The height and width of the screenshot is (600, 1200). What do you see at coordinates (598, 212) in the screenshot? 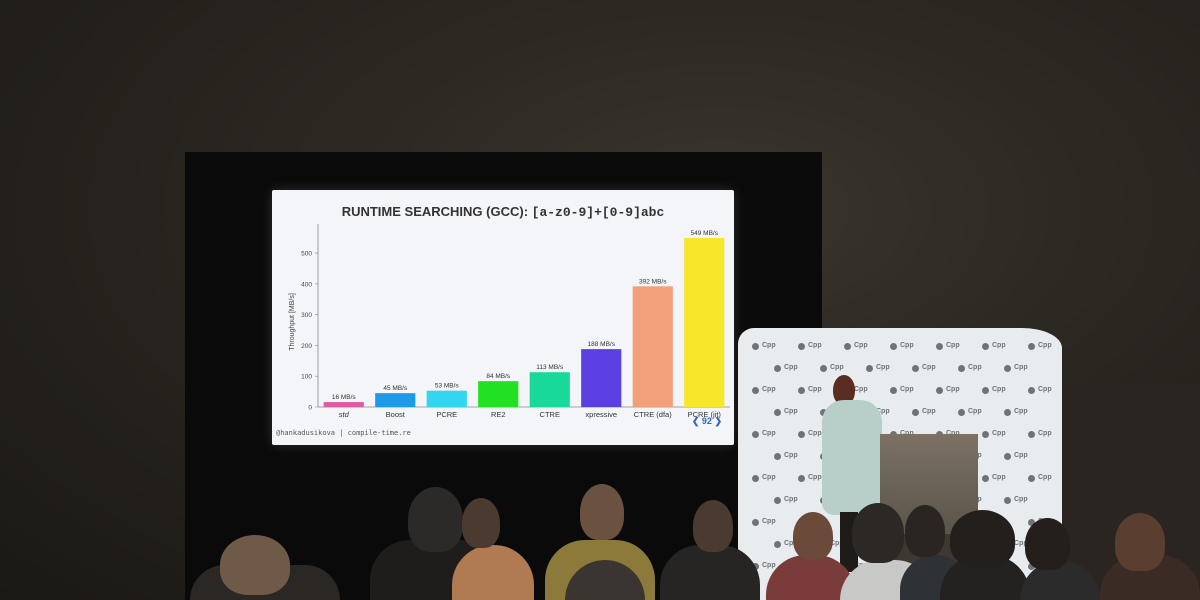
I see `slide-title-regex: [a-z0-9]+[0-9]abc` at bounding box center [598, 212].